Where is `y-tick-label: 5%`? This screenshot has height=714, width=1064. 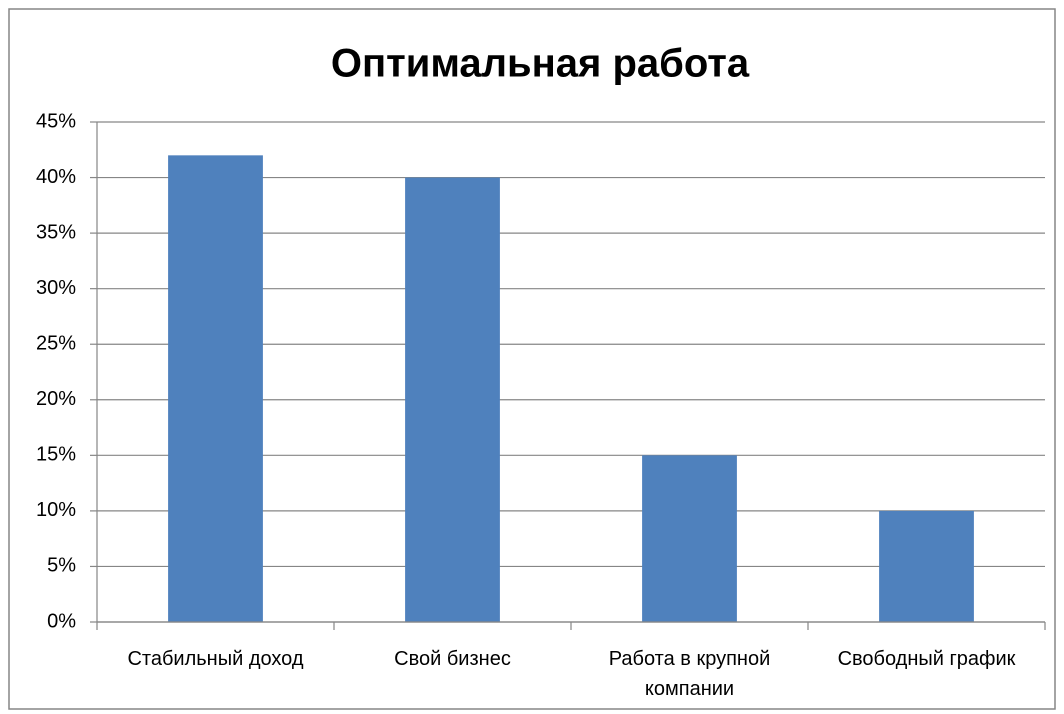 y-tick-label: 5% is located at coordinates (61, 566).